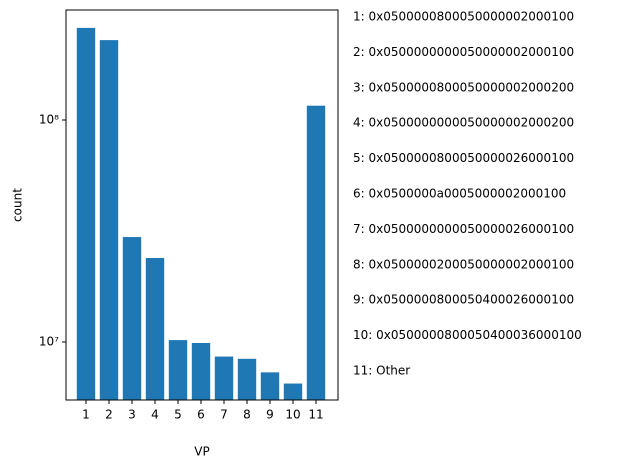 The width and height of the screenshot is (618, 470). What do you see at coordinates (292, 415) in the screenshot?
I see `x-tick-label: 10` at bounding box center [292, 415].